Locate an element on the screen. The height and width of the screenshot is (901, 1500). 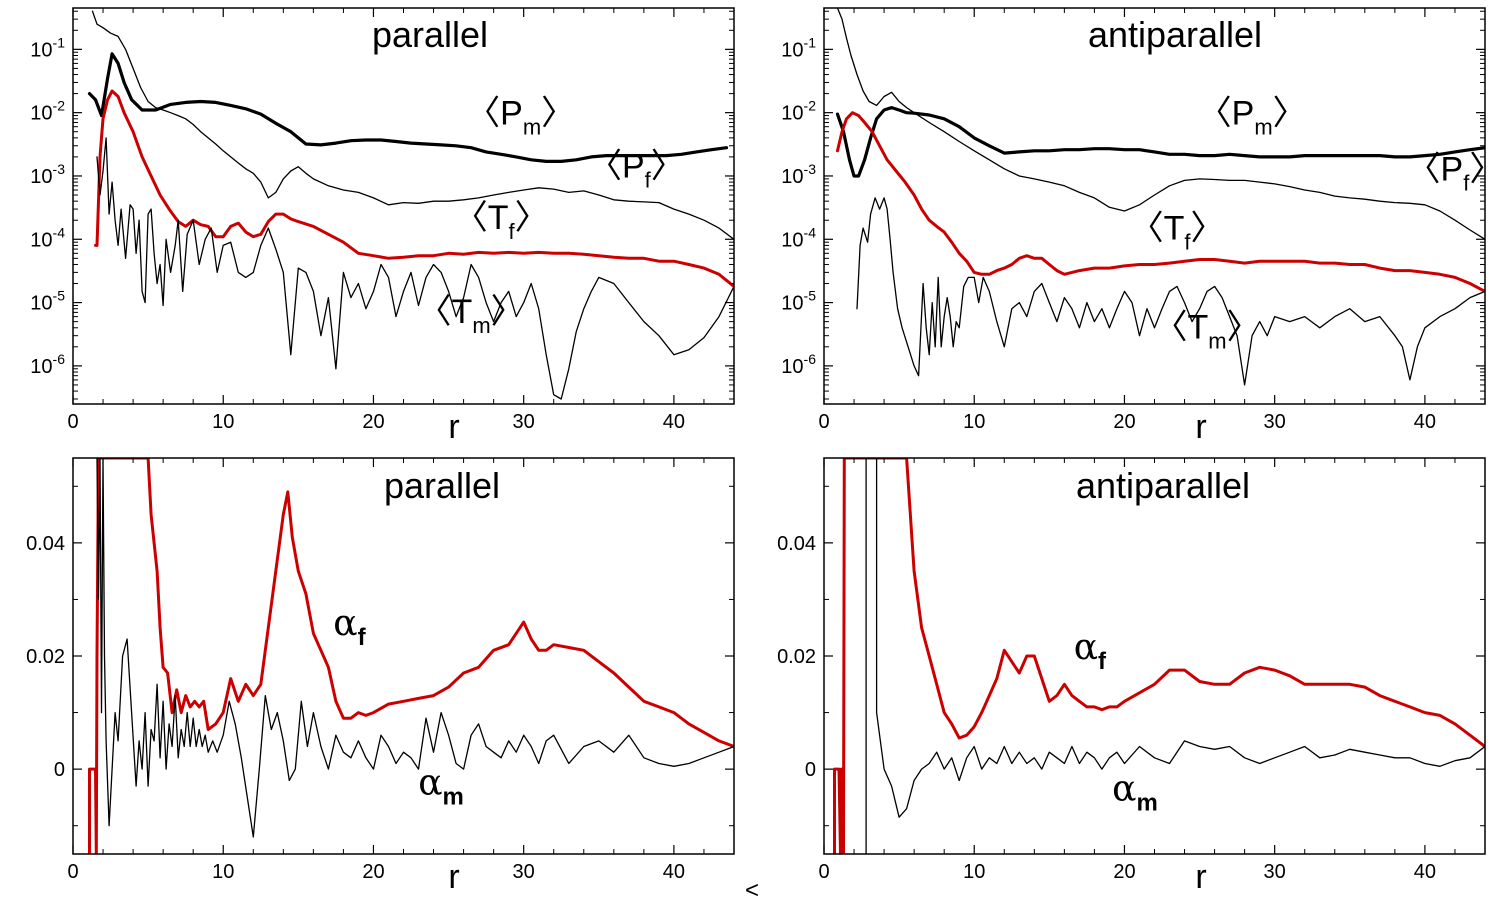
y-tick-label: 10⁻² is located at coordinates (798, 111).